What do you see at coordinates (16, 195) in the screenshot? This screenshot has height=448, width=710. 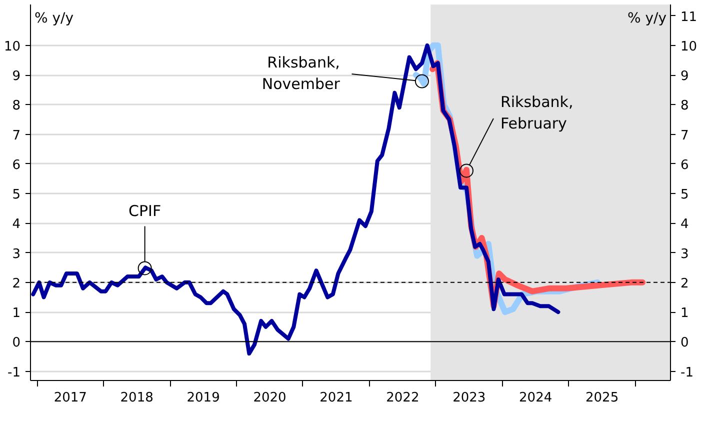 I see `y-tick-label: 5` at bounding box center [16, 195].